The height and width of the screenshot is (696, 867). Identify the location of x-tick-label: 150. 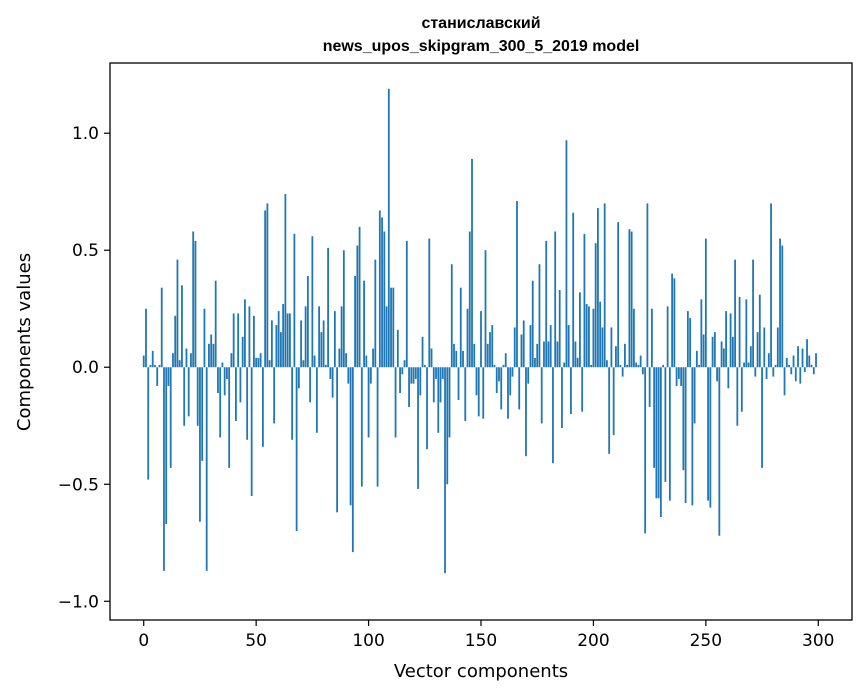
(481, 641).